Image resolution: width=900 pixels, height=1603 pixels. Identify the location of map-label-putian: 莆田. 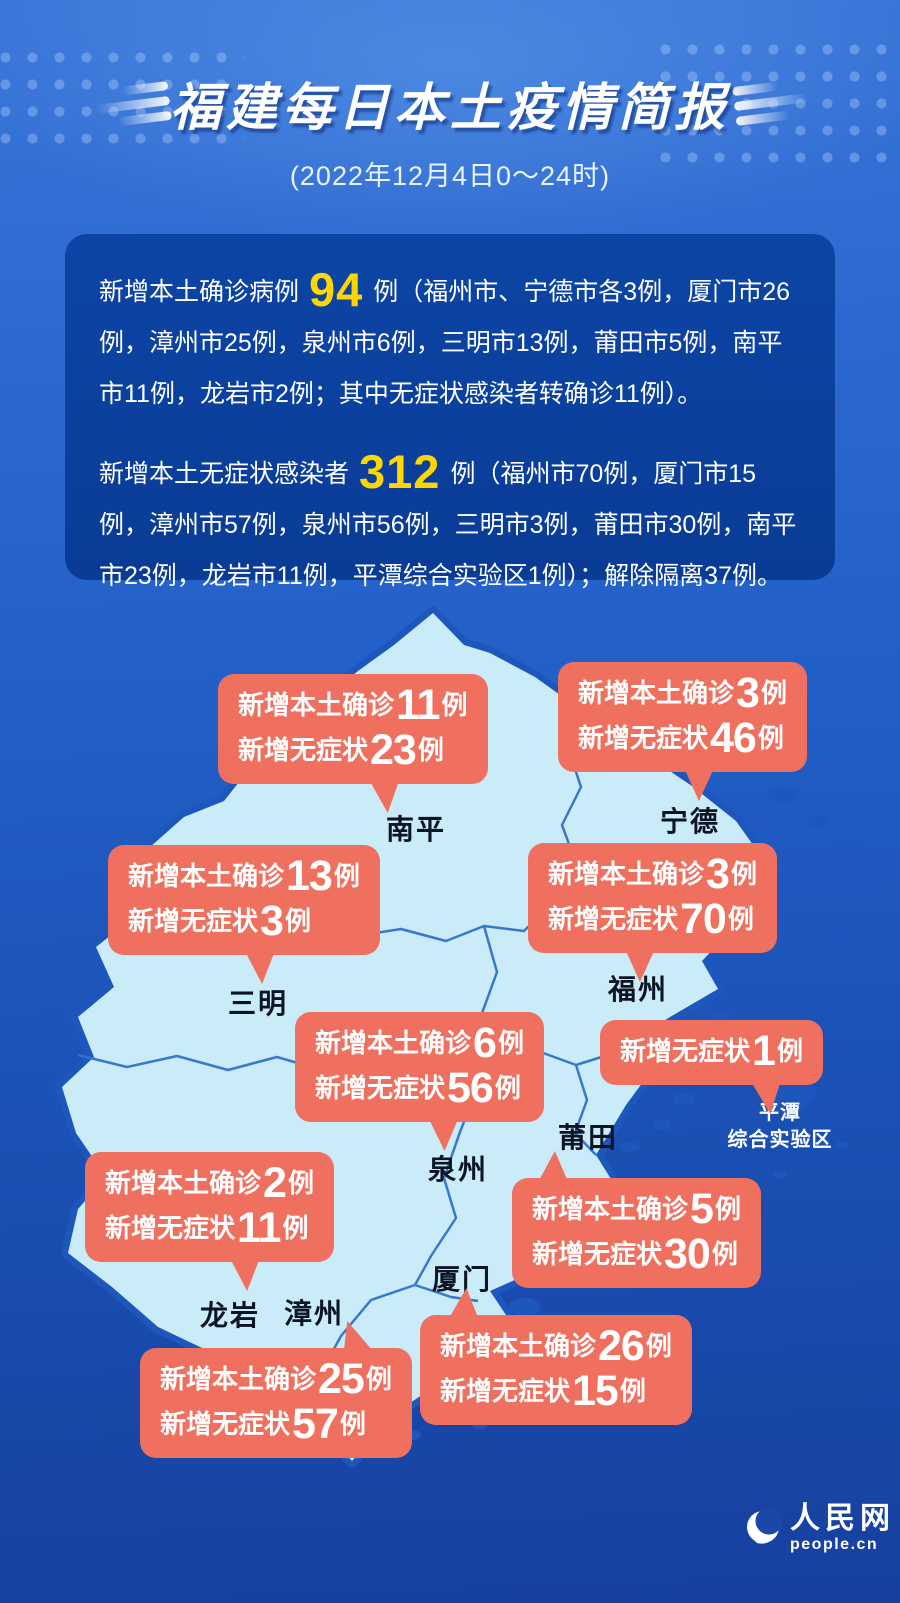
(588, 1137).